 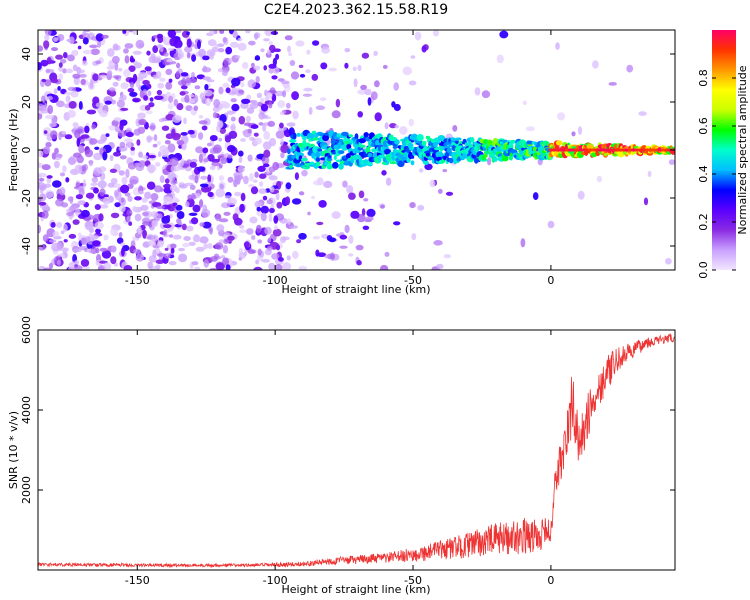 What do you see at coordinates (724, 150) in the screenshot?
I see `colorbar-gradient` at bounding box center [724, 150].